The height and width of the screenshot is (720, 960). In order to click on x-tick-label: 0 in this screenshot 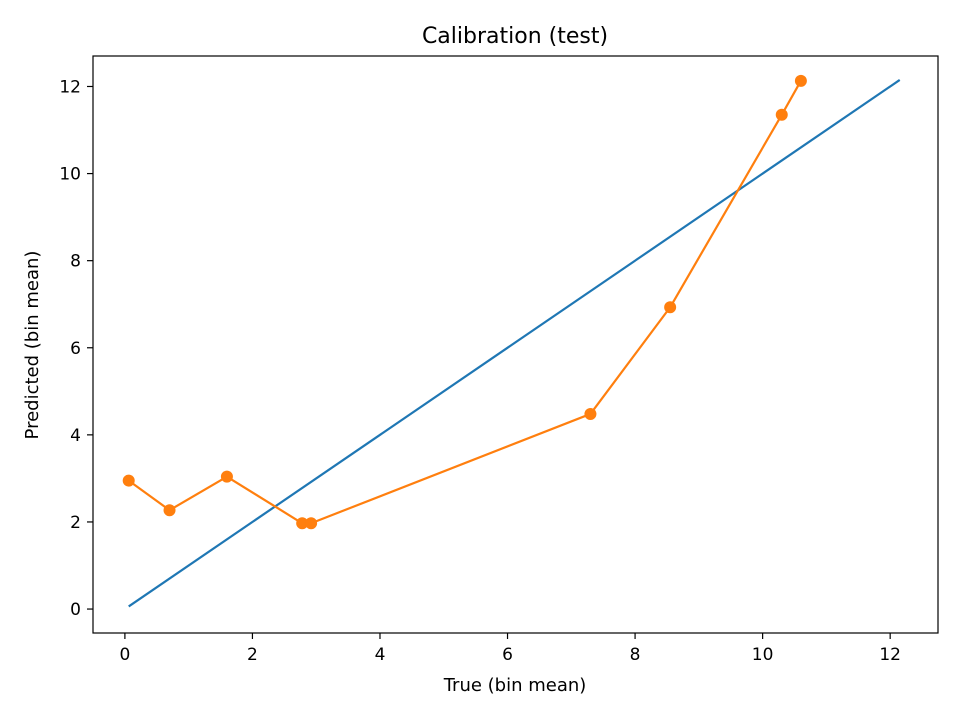, I will do `click(124, 655)`.